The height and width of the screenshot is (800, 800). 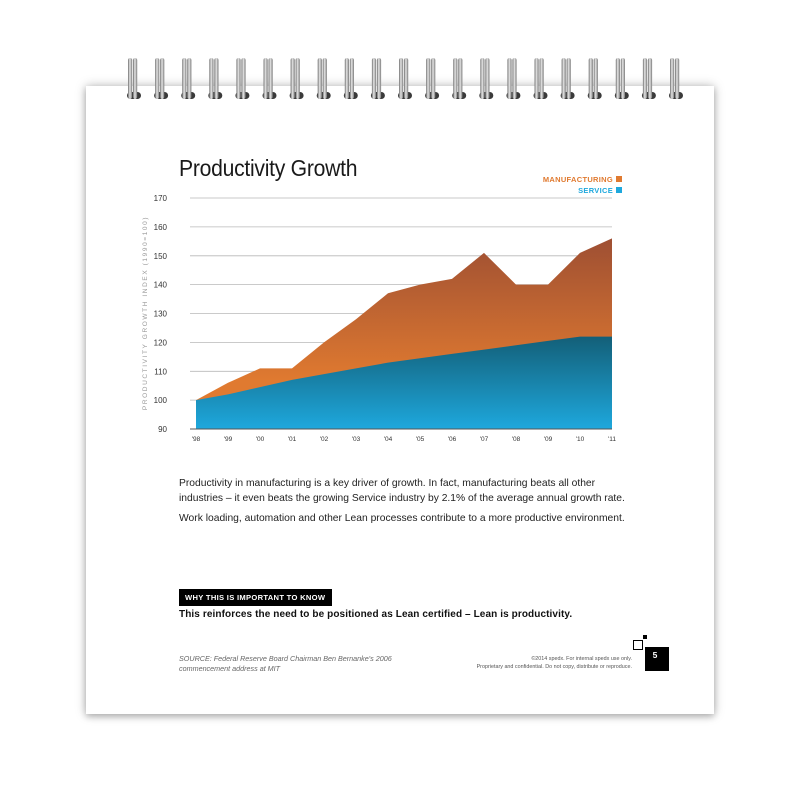 What do you see at coordinates (256, 597) in the screenshot?
I see `why-important-label: WHY THIS IS IMPORTANT TO KNOW` at bounding box center [256, 597].